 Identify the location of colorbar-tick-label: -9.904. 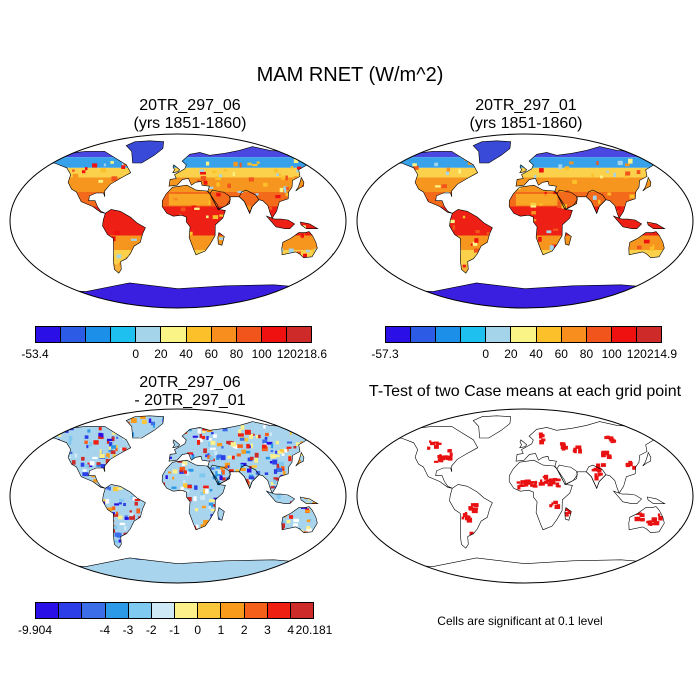
(35, 630).